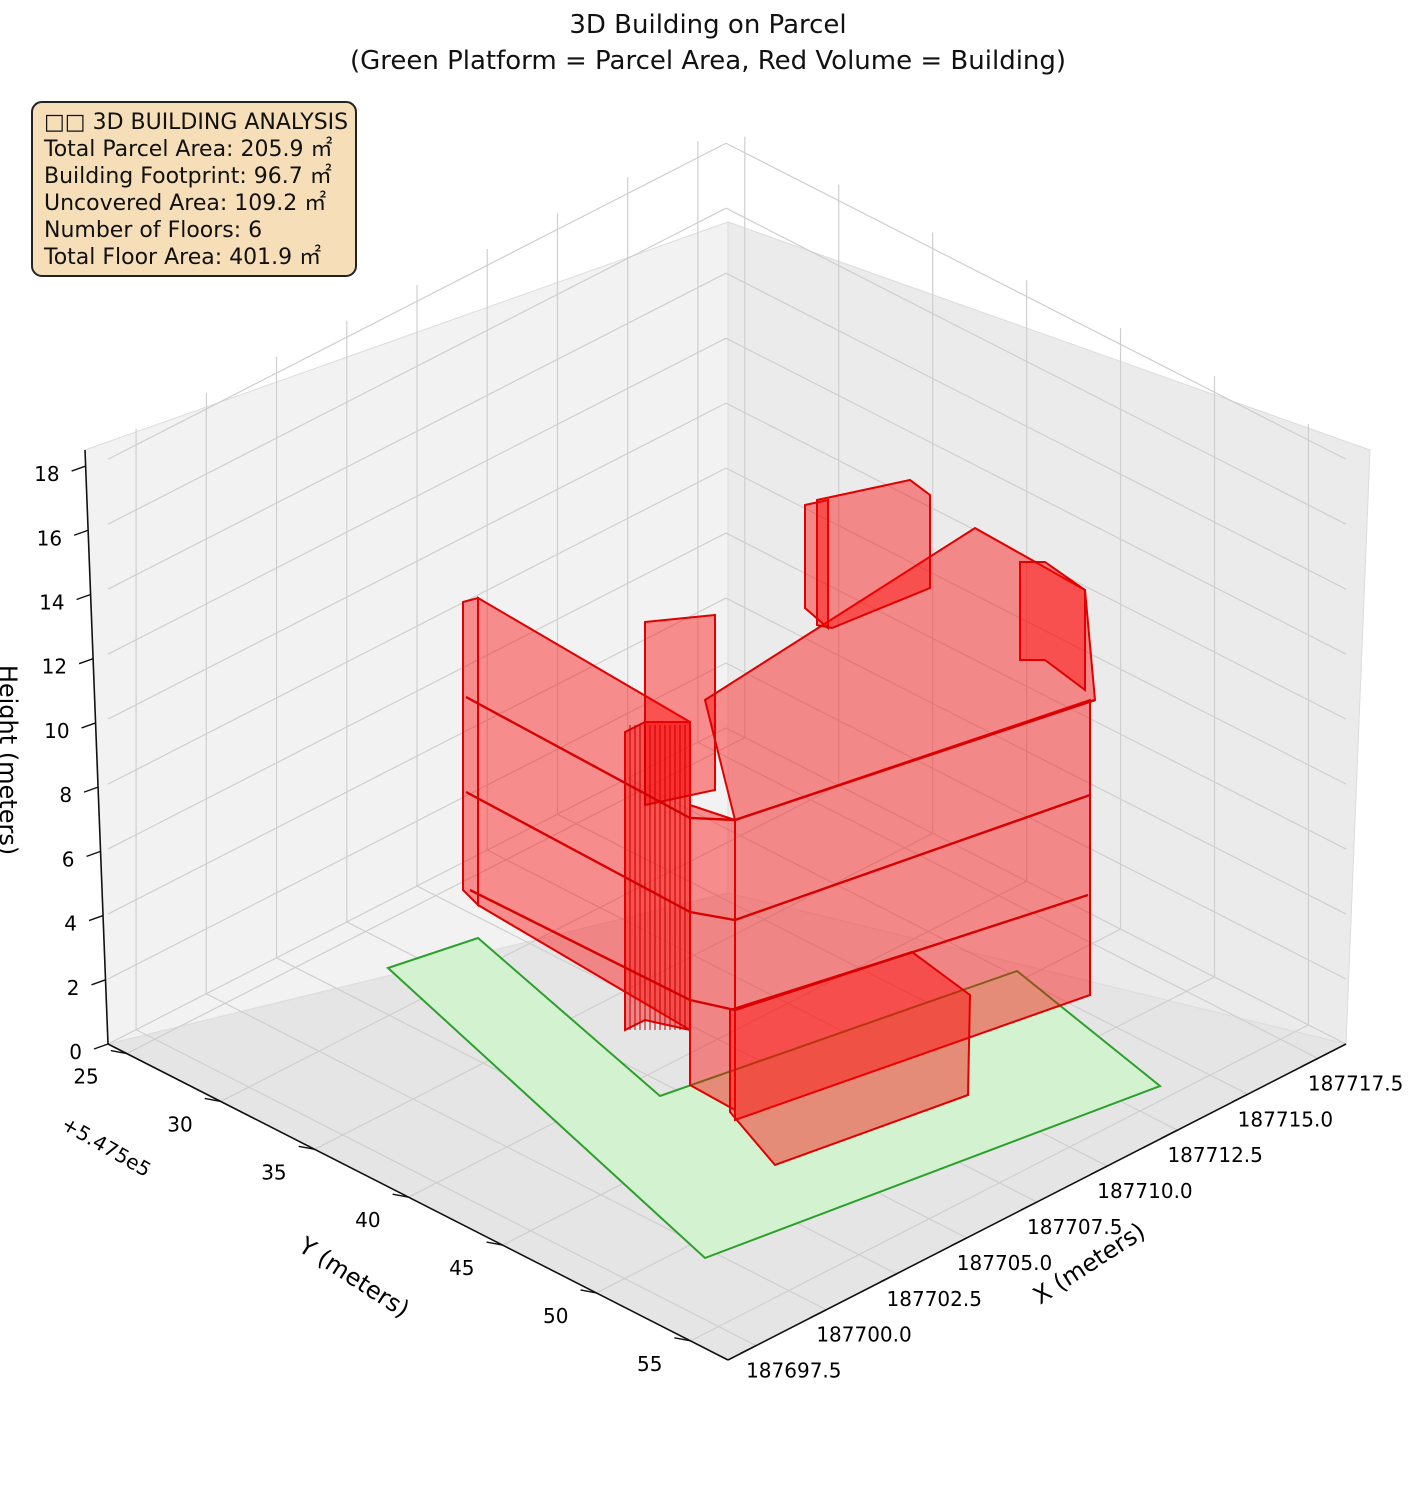  I want to click on right-tower, so click(1052, 626).